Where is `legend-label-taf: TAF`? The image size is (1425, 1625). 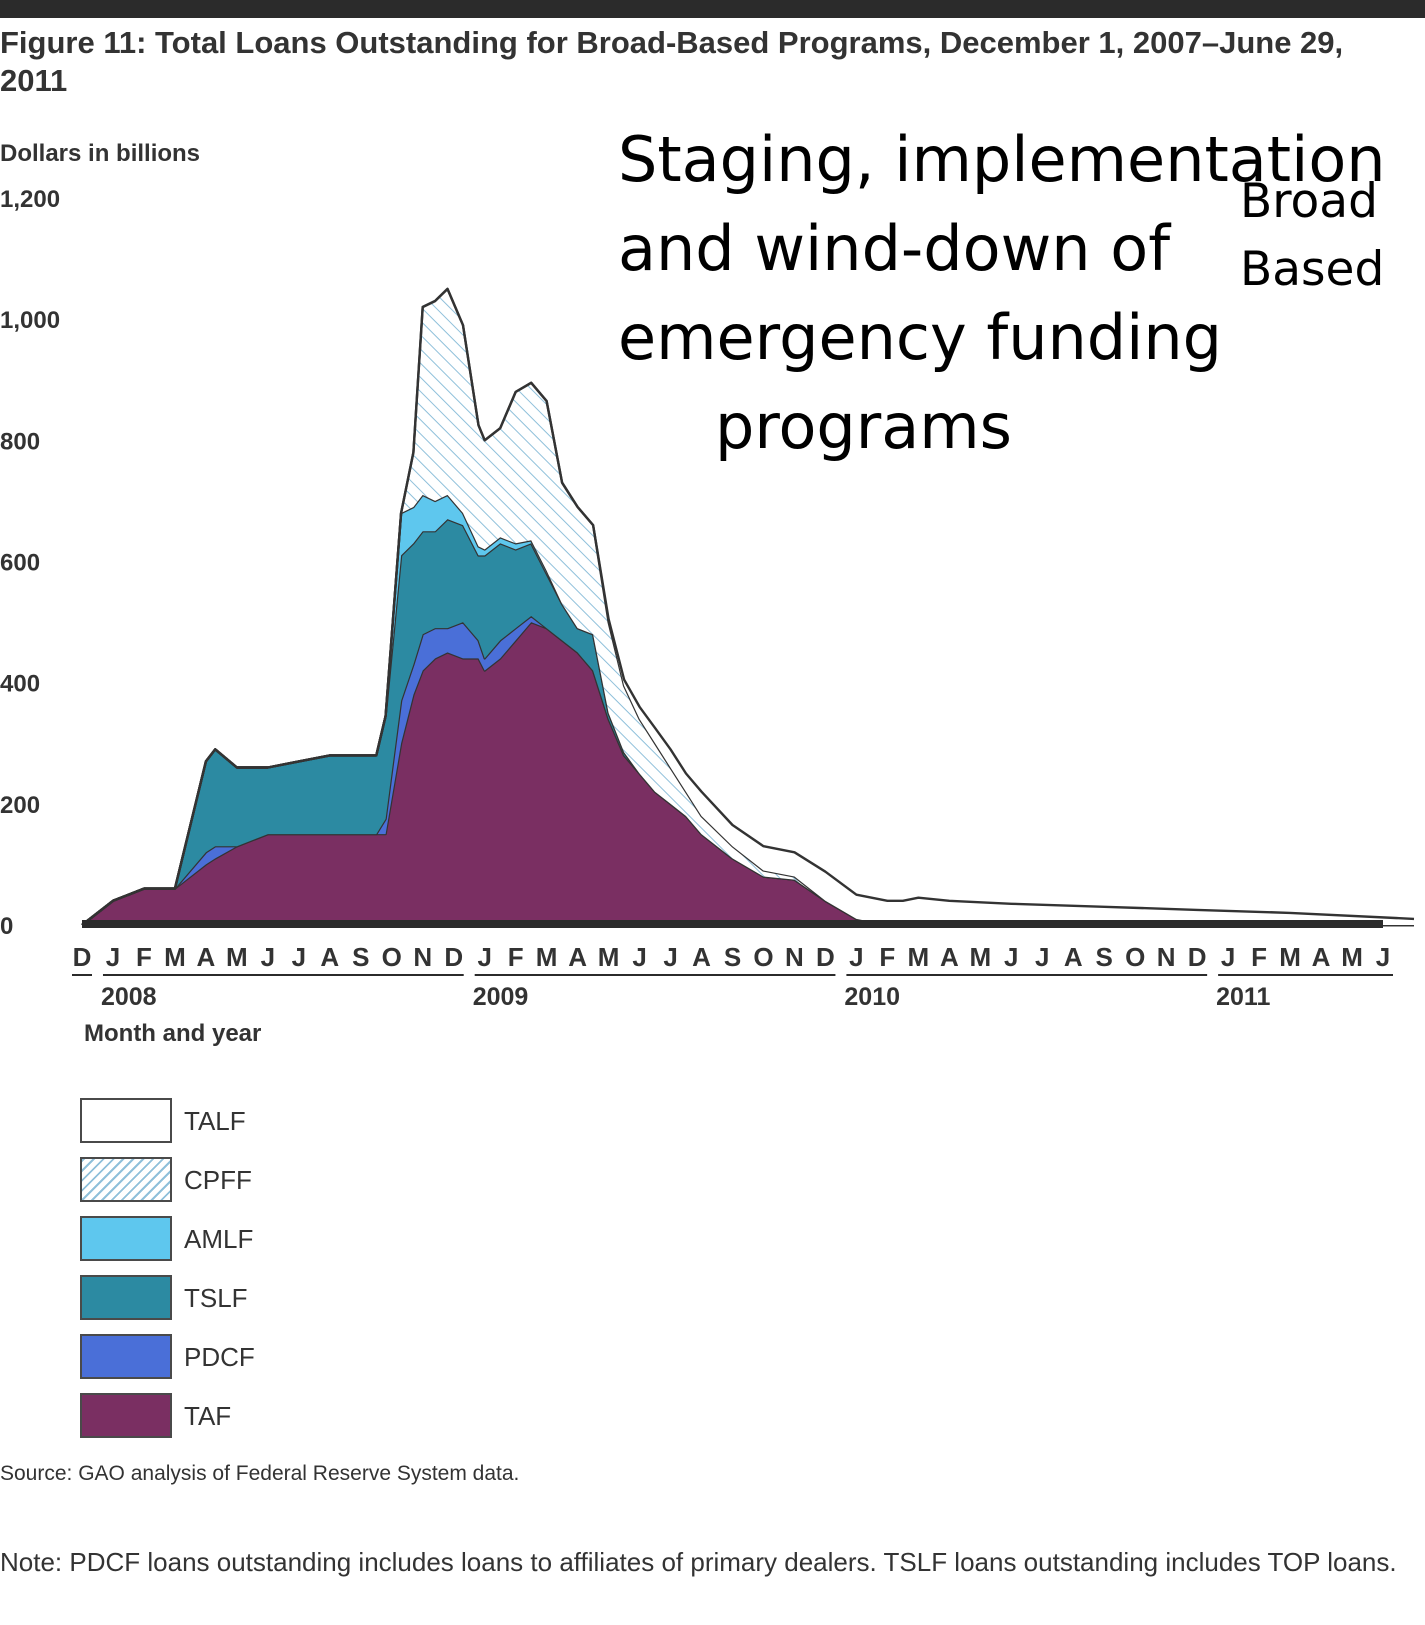 legend-label-taf: TAF is located at coordinates (208, 1416).